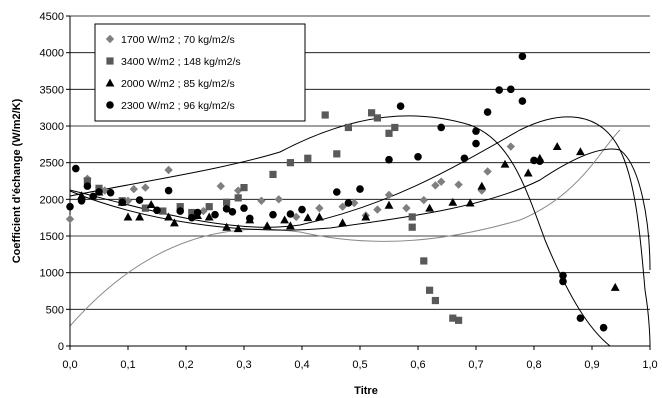 Image resolution: width=662 pixels, height=398 pixels. I want to click on legend-box, so click(200, 72).